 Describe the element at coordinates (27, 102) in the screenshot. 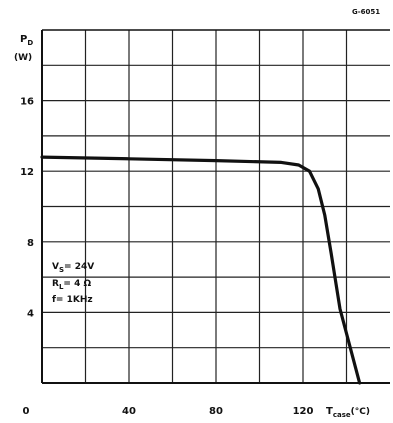

I see `y-tick-label: 16` at that location.